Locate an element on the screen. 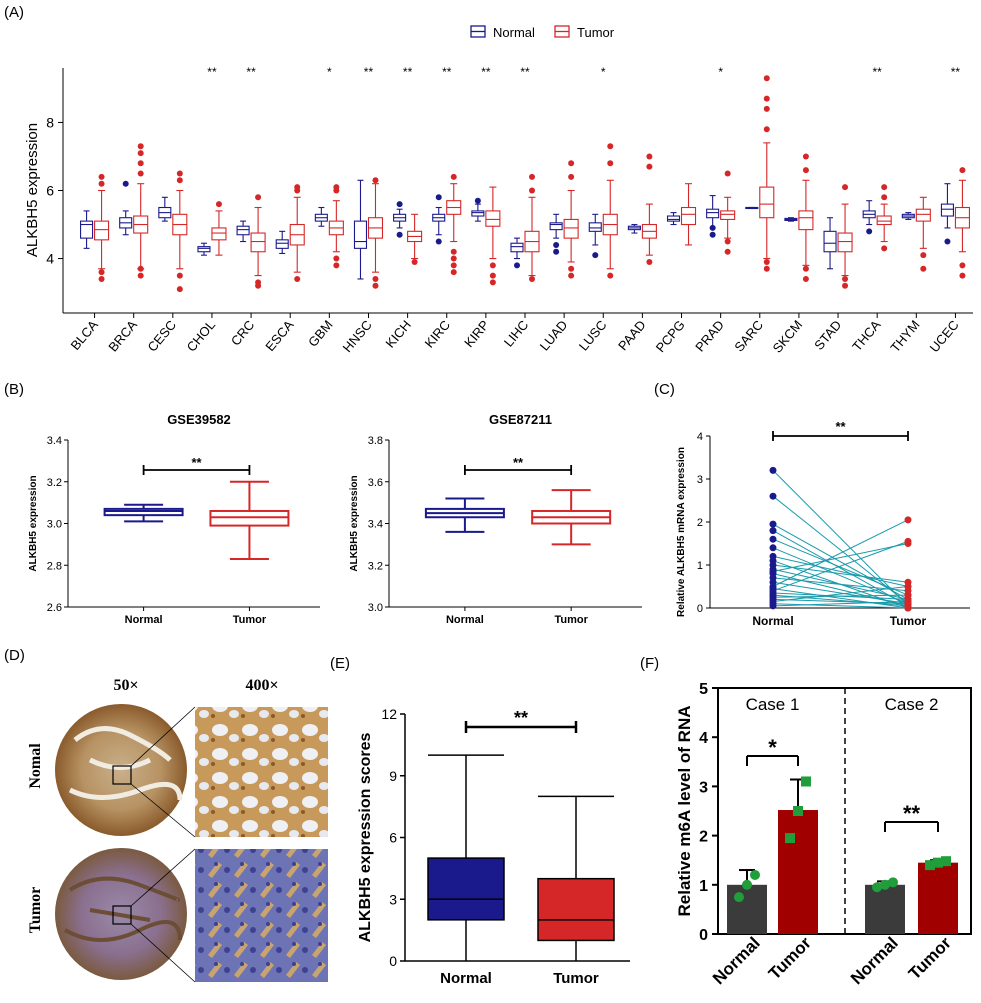 The width and height of the screenshot is (981, 1003). panel-label-d: (D) is located at coordinates (14, 655).